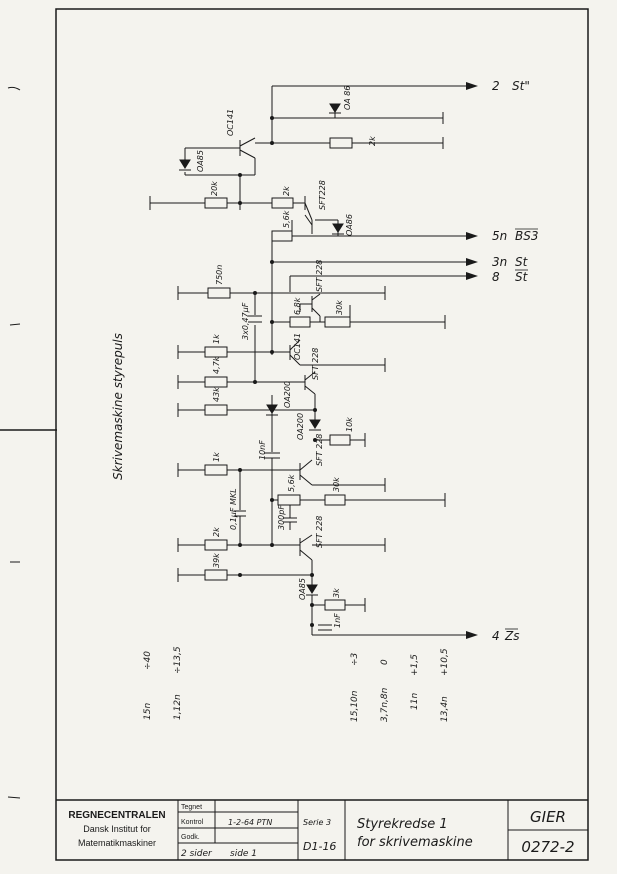  What do you see at coordinates (250, 822) in the screenshot?
I see `kontrol-value: 1-2-64 PTN` at bounding box center [250, 822].